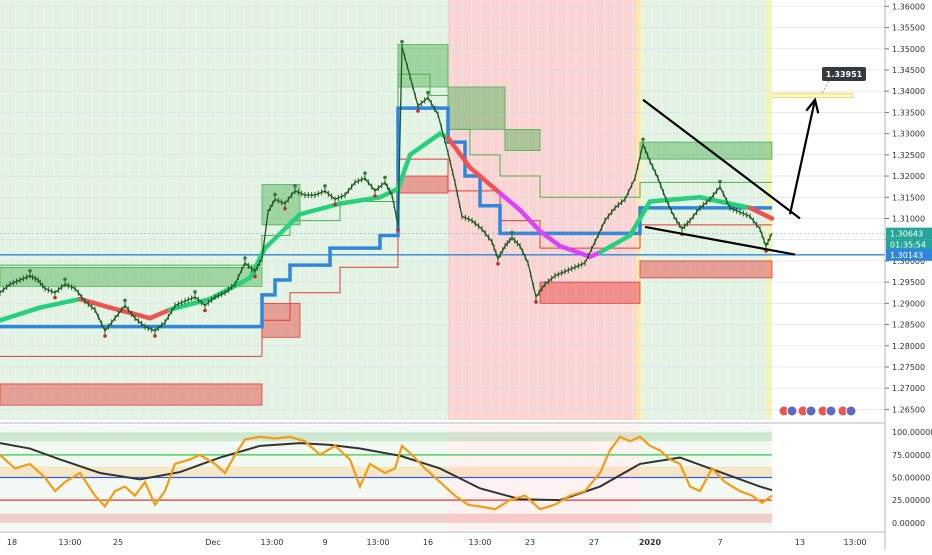  What do you see at coordinates (908, 28) in the screenshot?
I see `price-tick-label-1: 1.35500` at bounding box center [908, 28].